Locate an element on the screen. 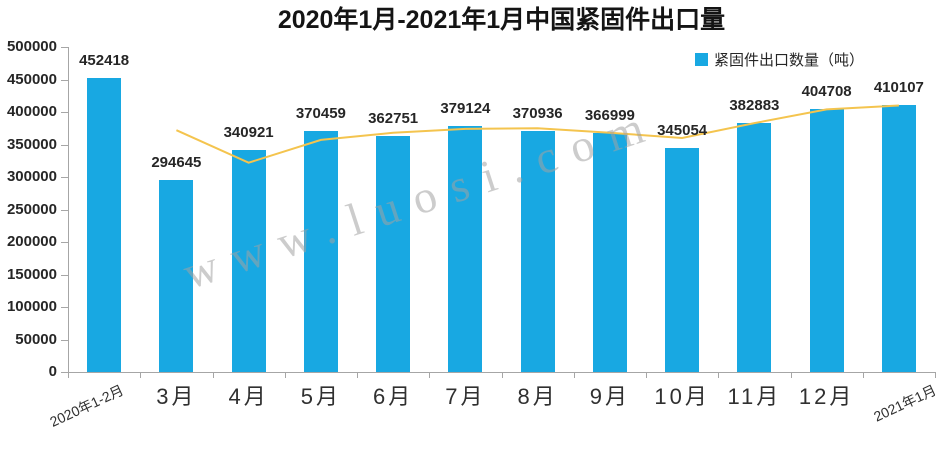  bar-value-label: 294645 is located at coordinates (176, 163).